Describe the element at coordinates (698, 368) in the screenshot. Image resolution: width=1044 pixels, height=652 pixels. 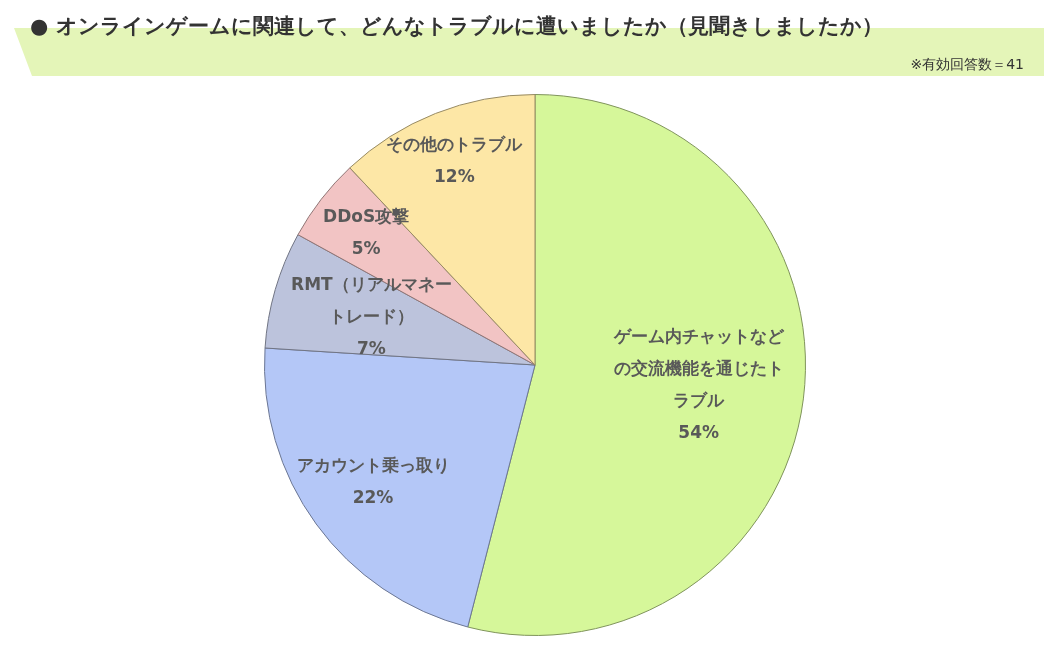
I see `slice-label: ゲーム内チャットなどの交流機能を通じたトラブル` at that location.